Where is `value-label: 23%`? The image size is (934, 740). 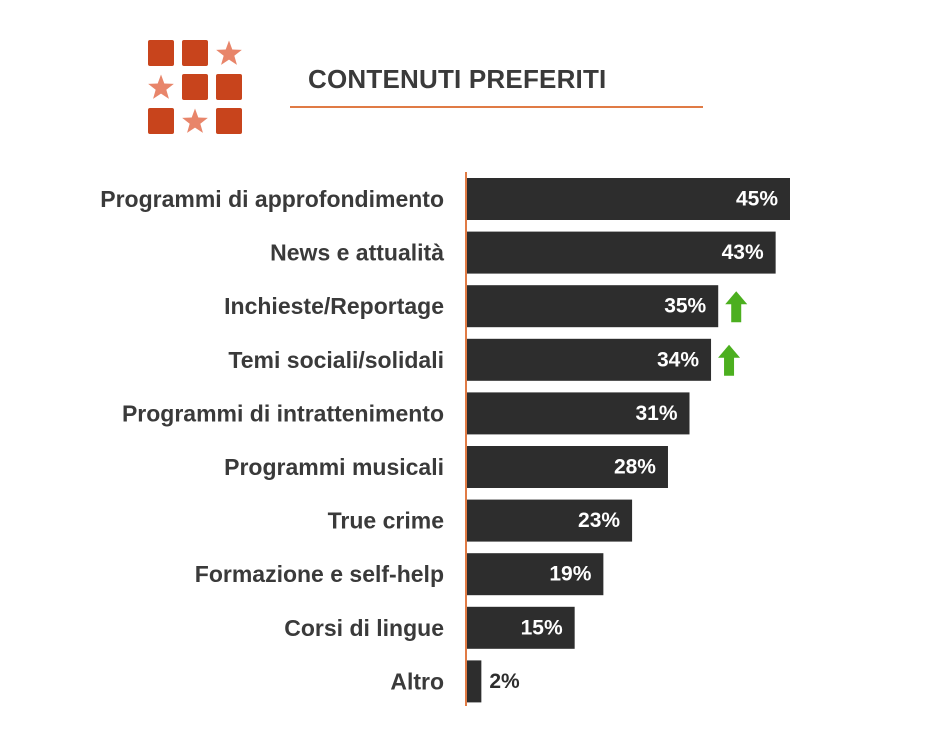 value-label: 23% is located at coordinates (599, 520).